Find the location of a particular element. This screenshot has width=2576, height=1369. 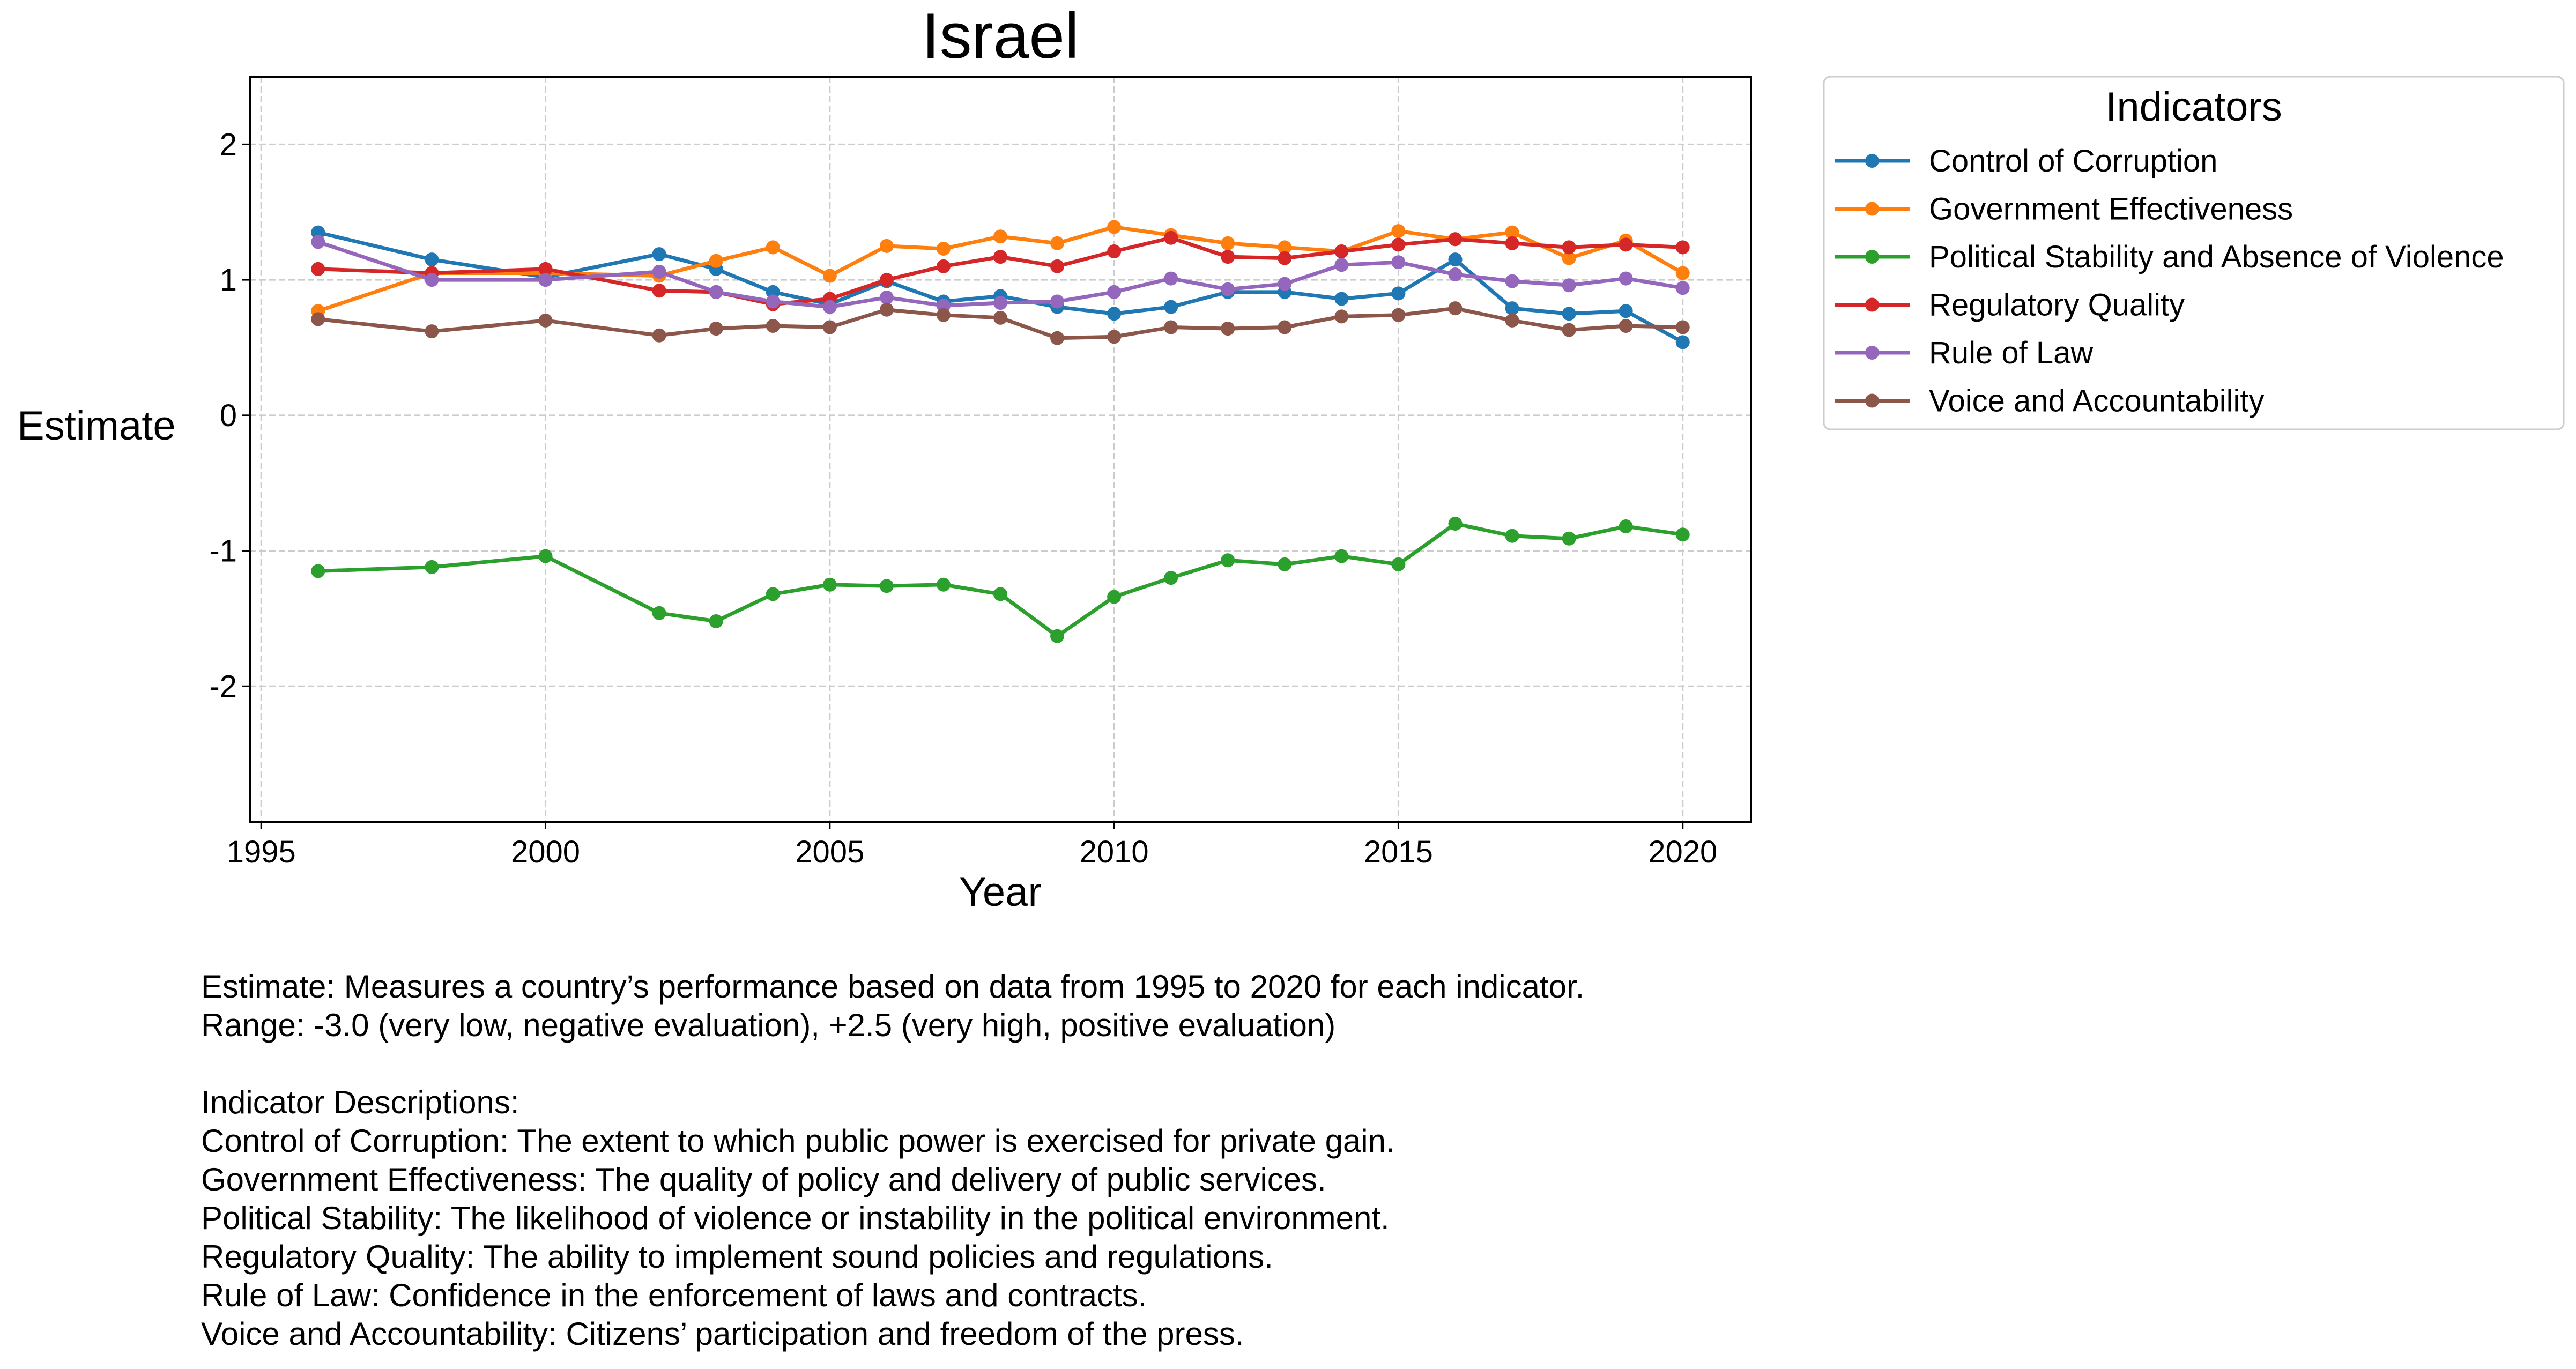

legend-label: Control of Corruption is located at coordinates (2073, 161).